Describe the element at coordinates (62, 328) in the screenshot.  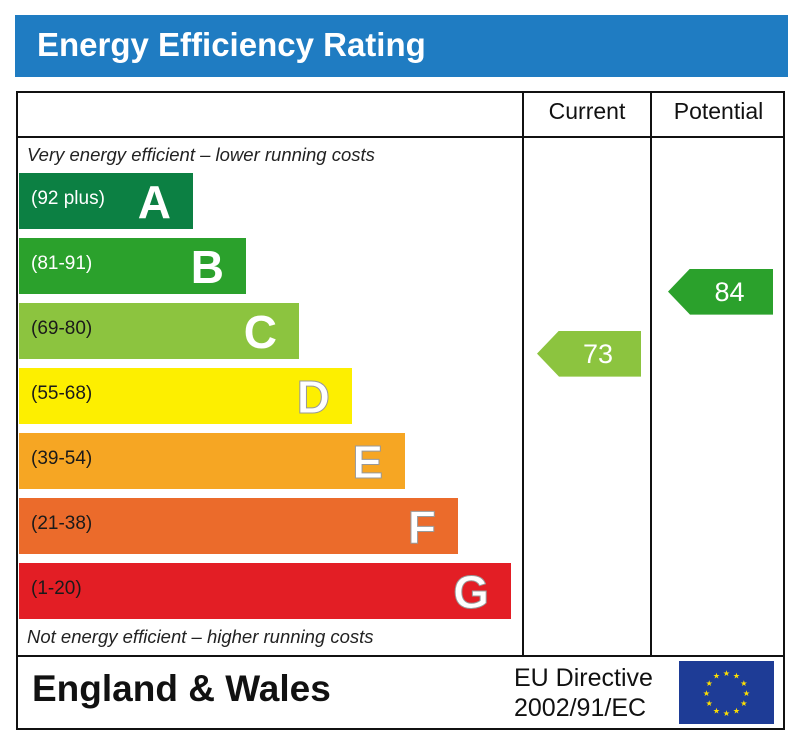
I see `band-range: (69-80)` at that location.